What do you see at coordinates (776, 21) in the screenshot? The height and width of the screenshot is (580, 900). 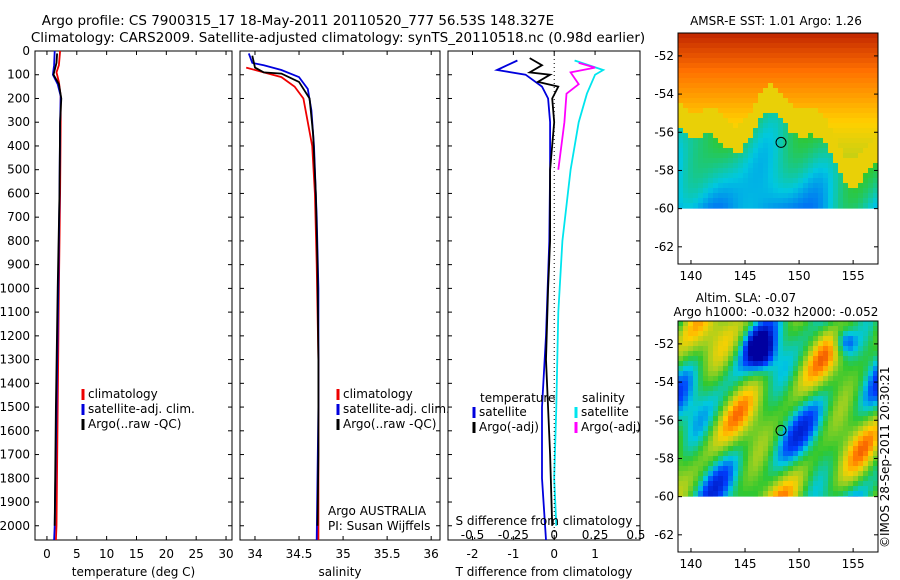 I see `sst-map-title: AMSR-E SST: 1.01 Argo: 1.26` at bounding box center [776, 21].